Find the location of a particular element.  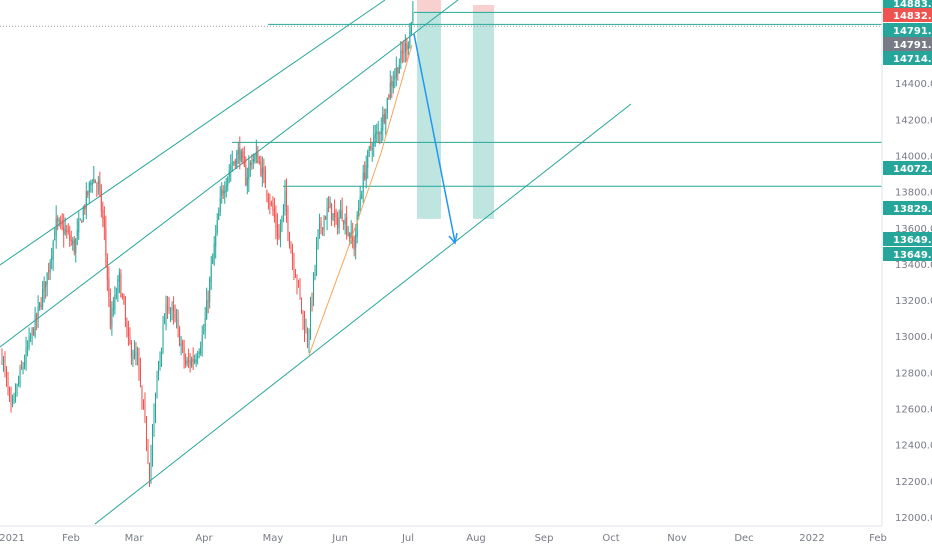

price-tick-label: 12000.0 is located at coordinates (913, 518).